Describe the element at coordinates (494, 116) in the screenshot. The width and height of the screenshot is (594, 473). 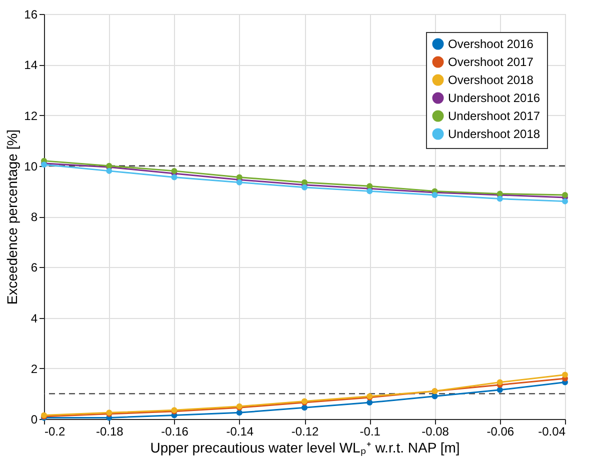
I see `legend-label: Undershoot 2017` at that location.